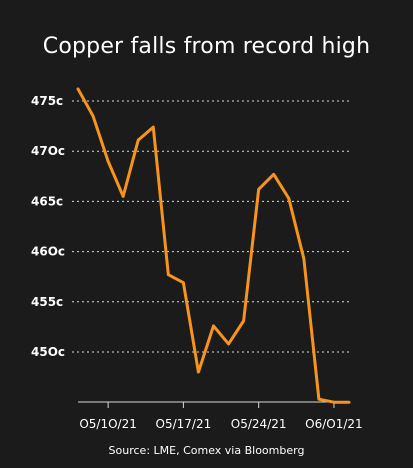 The image size is (413, 468). What do you see at coordinates (47, 302) in the screenshot?
I see `y-tick-label: 455c` at bounding box center [47, 302].